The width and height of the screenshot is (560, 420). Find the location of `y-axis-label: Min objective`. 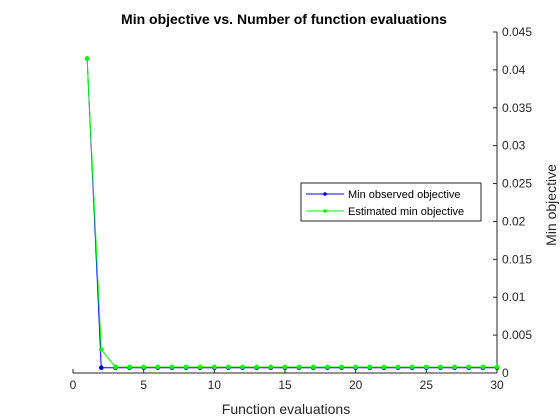

y-axis-label: Min objective is located at coordinates (551, 205).